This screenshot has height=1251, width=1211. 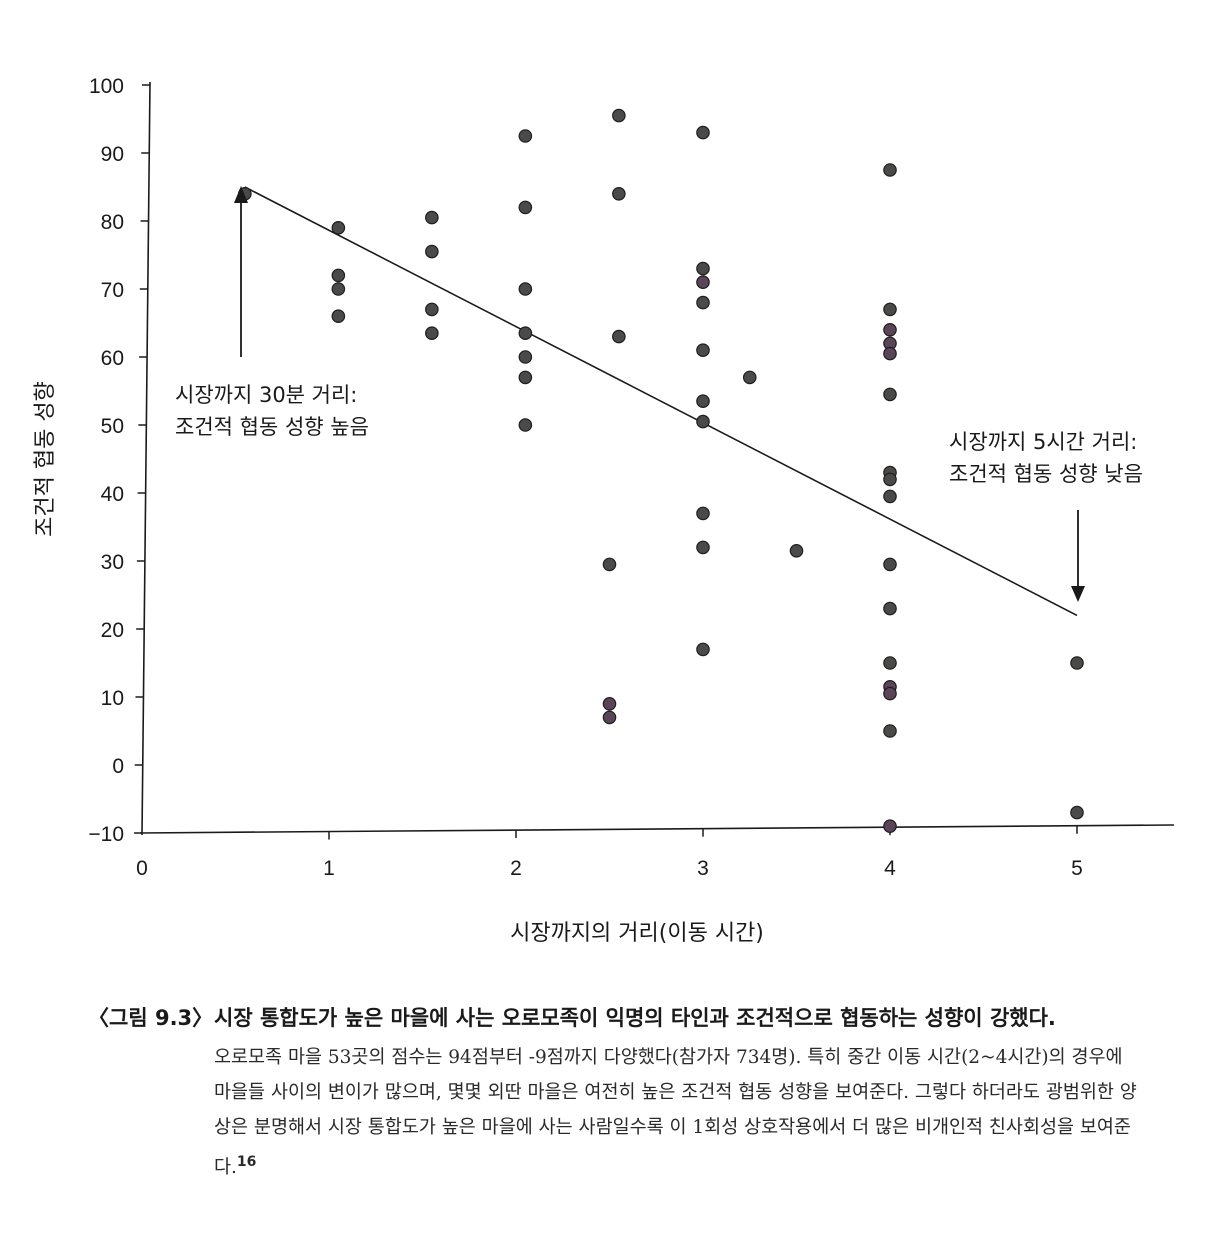 What do you see at coordinates (1077, 868) in the screenshot?
I see `x-tick-label: 5` at bounding box center [1077, 868].